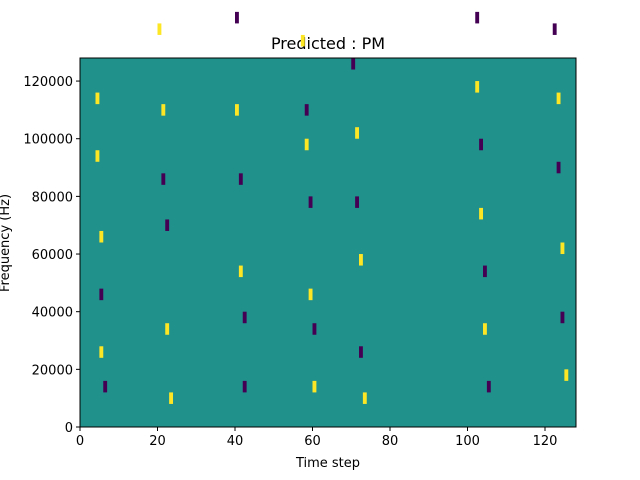 The image size is (640, 480). I want to click on y-tick-label: 20000, so click(52, 370).